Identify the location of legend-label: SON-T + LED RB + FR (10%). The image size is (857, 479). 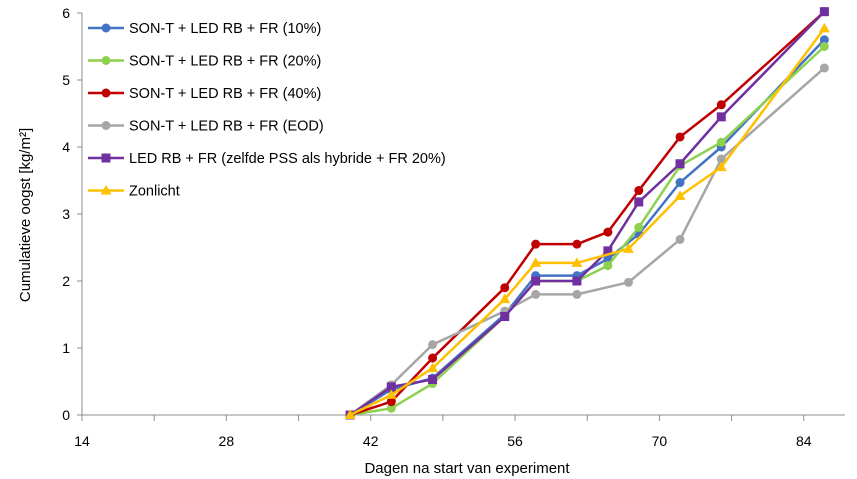
(225, 29).